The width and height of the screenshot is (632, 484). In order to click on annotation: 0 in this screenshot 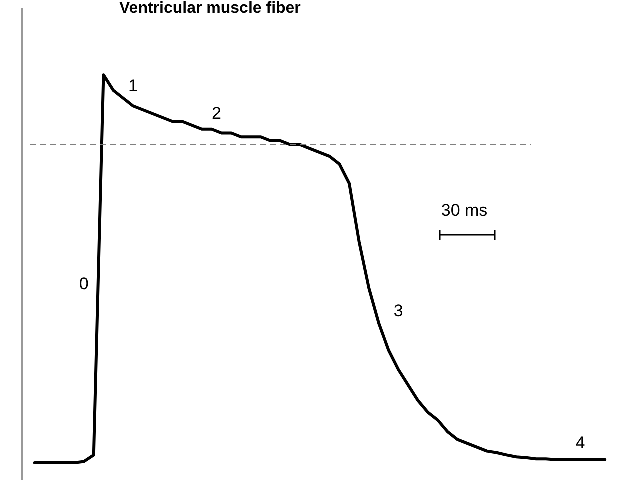, I will do `click(84, 284)`.